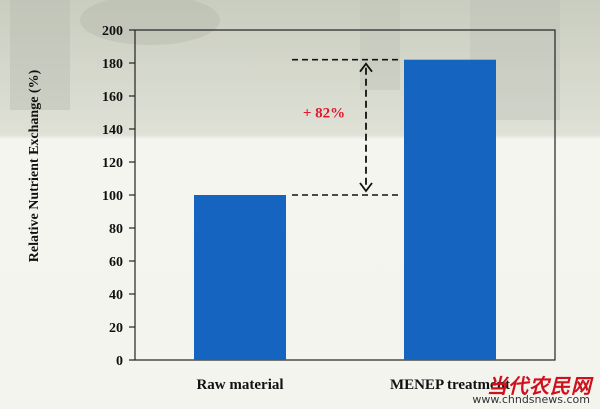  Describe the element at coordinates (112, 163) in the screenshot. I see `y-tick-label: 120` at that location.